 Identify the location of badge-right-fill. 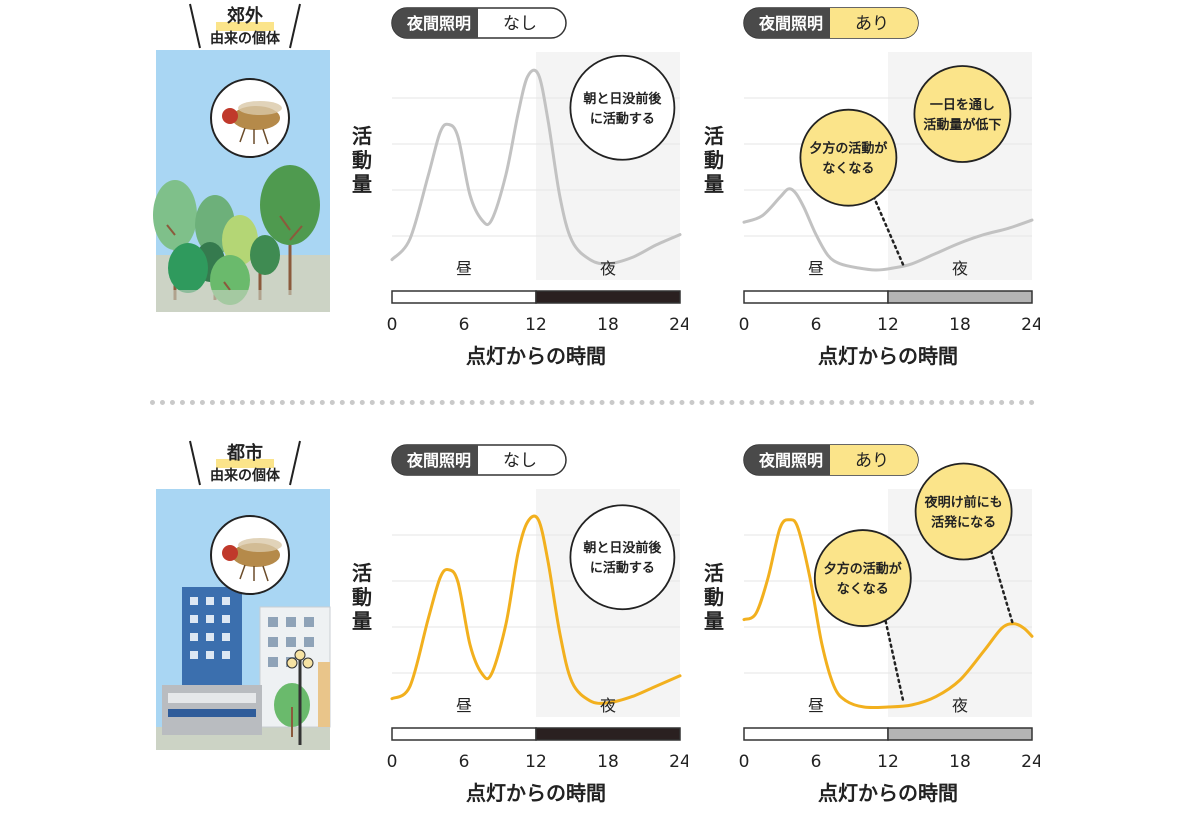
(874, 23).